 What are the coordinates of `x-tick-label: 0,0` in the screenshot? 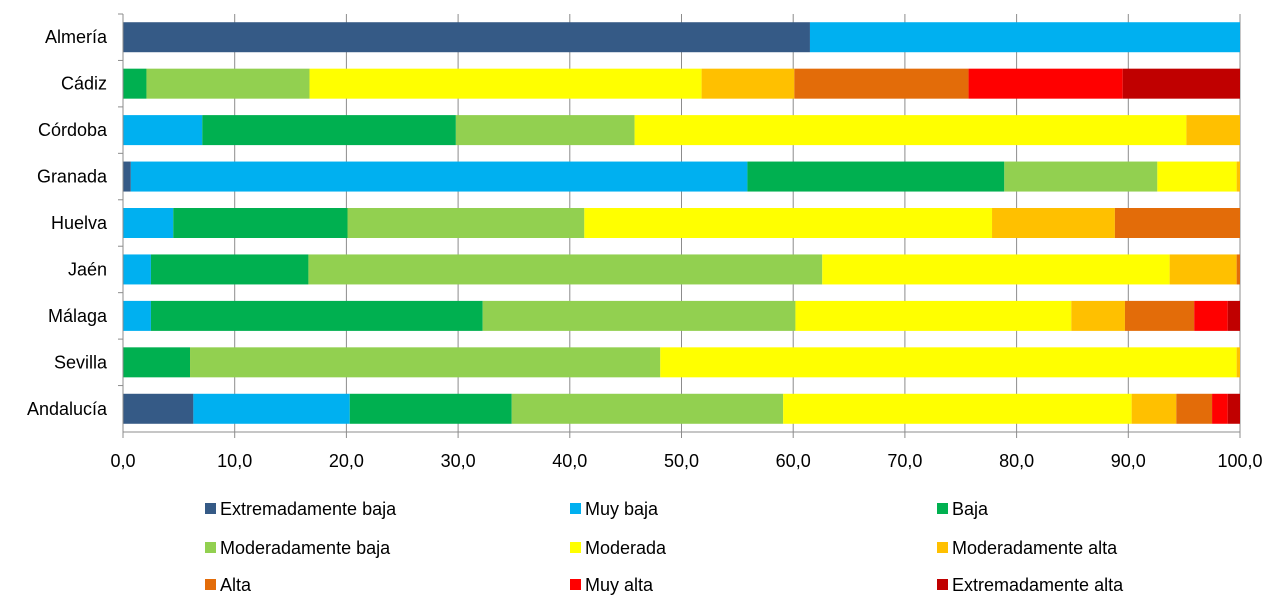 It's located at (122, 461).